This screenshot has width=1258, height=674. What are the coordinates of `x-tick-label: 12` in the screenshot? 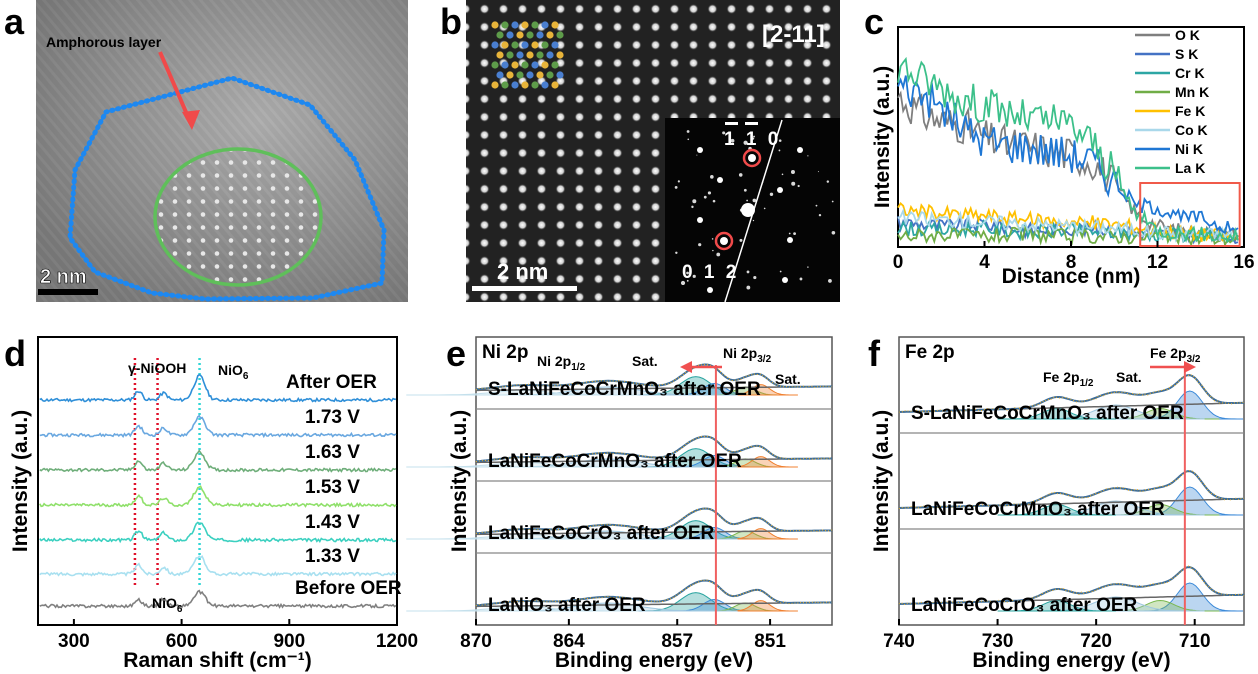 It's located at (1157, 262).